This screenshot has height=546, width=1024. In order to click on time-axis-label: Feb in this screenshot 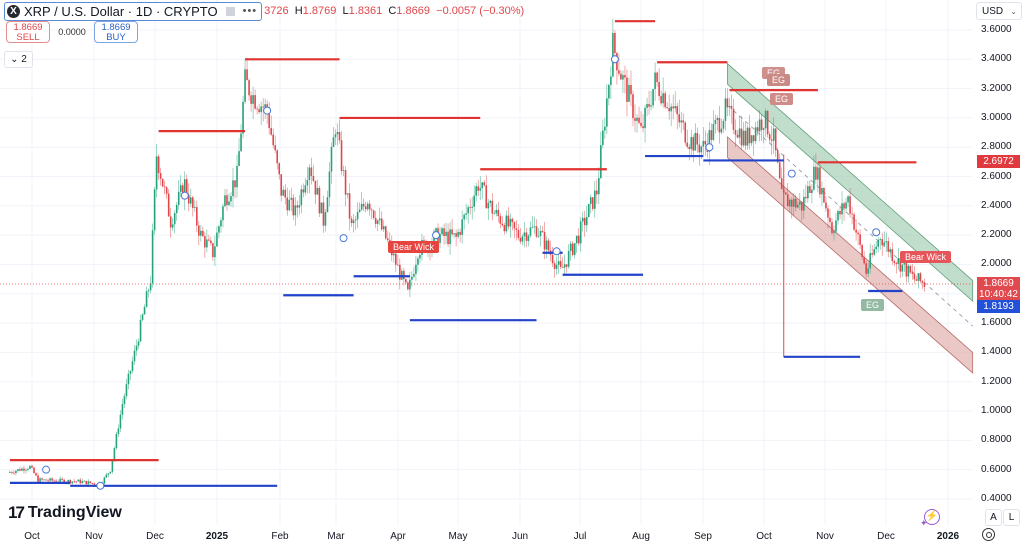, I will do `click(280, 536)`.